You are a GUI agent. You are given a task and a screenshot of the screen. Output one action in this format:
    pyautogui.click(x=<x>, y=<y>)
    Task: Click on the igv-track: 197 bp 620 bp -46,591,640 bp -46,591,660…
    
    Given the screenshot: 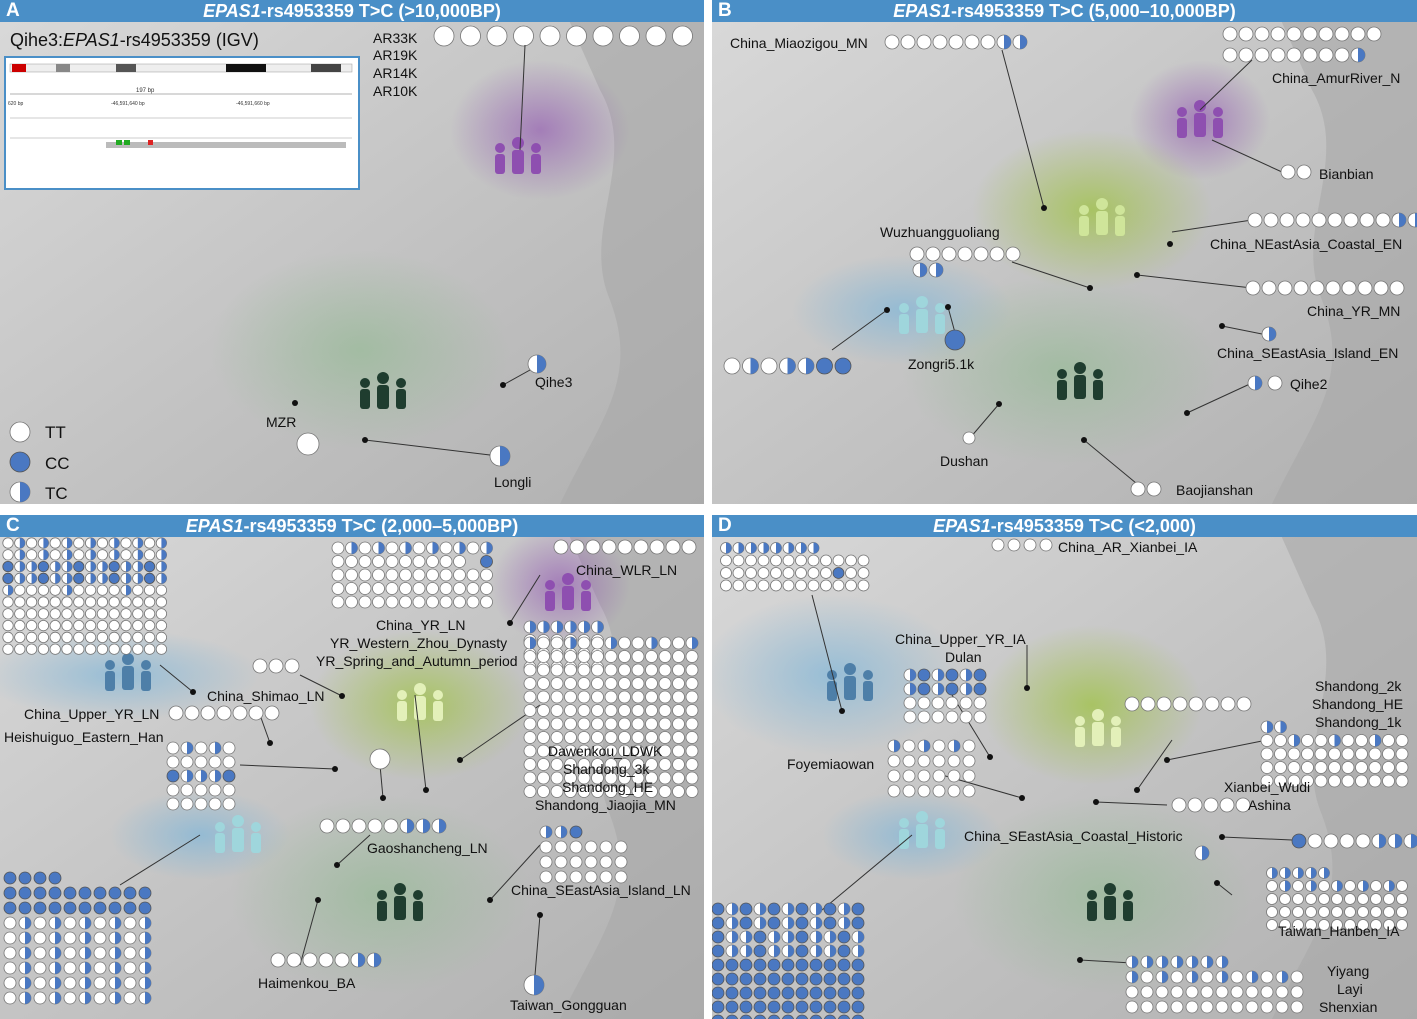 What is the action you would take?
    pyautogui.click(x=180, y=105)
    